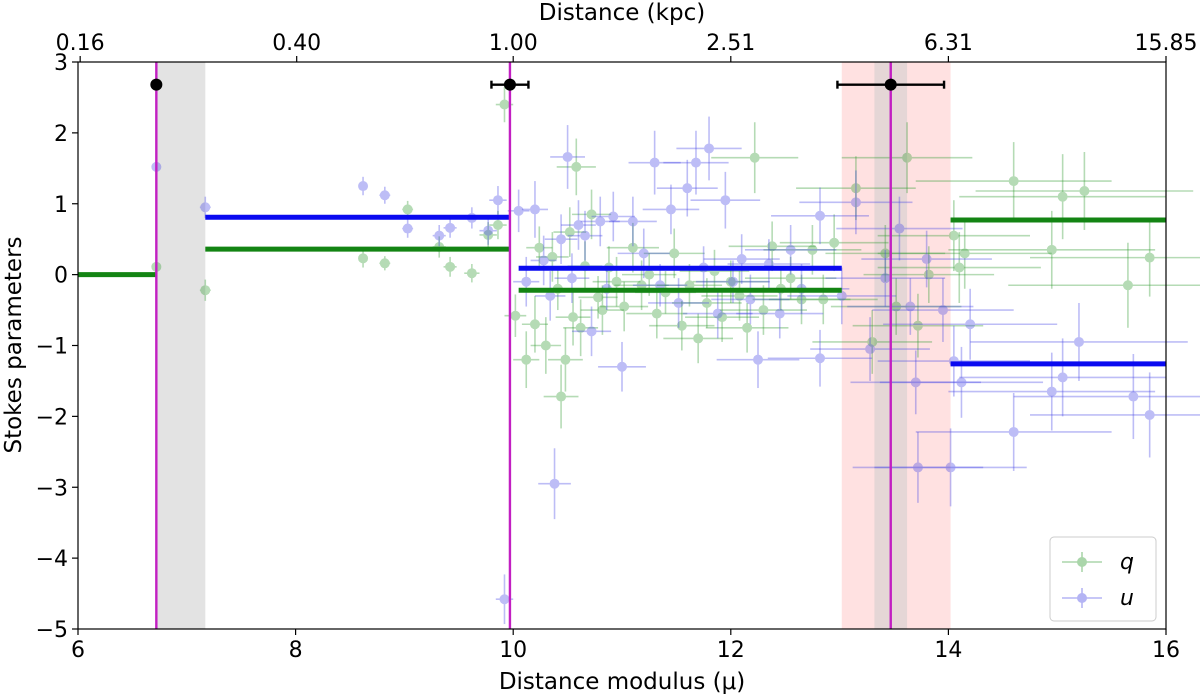 This screenshot has width=1200, height=697. Describe the element at coordinates (513, 650) in the screenshot. I see `x-tick-label-2: 10` at that location.